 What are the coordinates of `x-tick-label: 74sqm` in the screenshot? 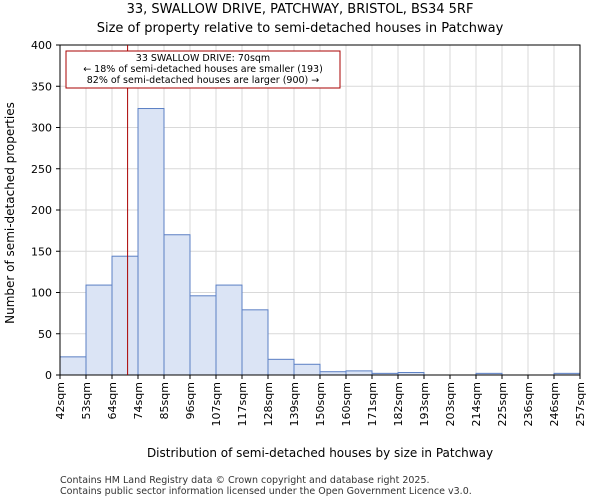 It's located at (138, 400).